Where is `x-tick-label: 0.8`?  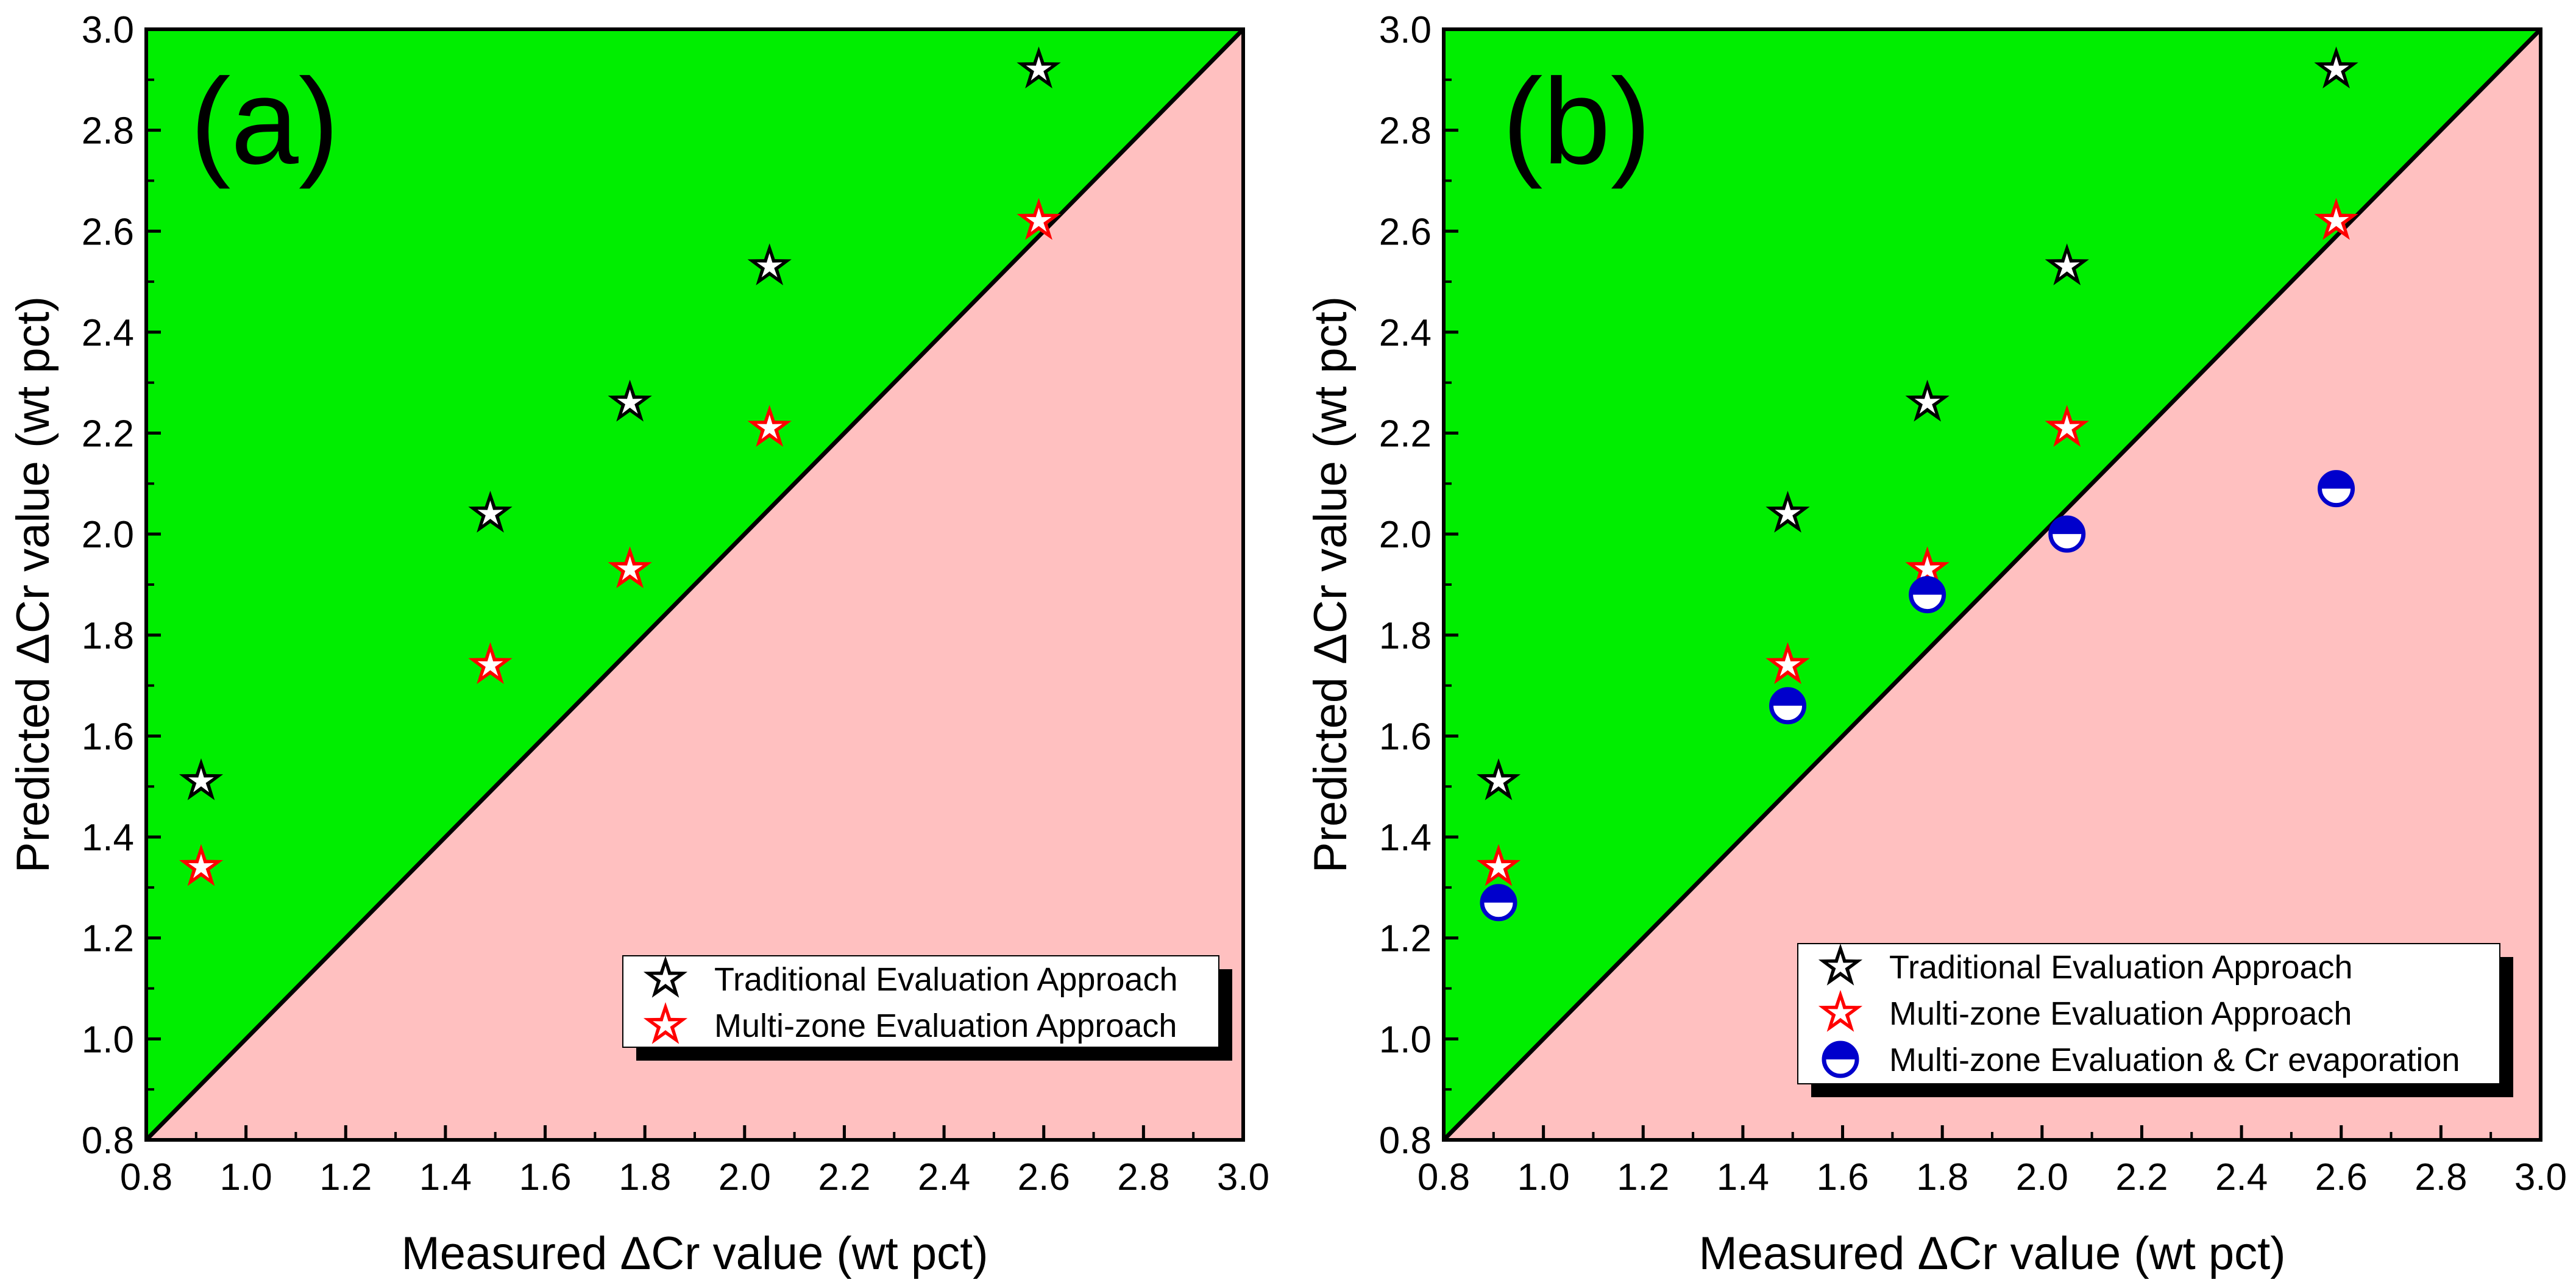 x-tick-label: 0.8 is located at coordinates (146, 1177).